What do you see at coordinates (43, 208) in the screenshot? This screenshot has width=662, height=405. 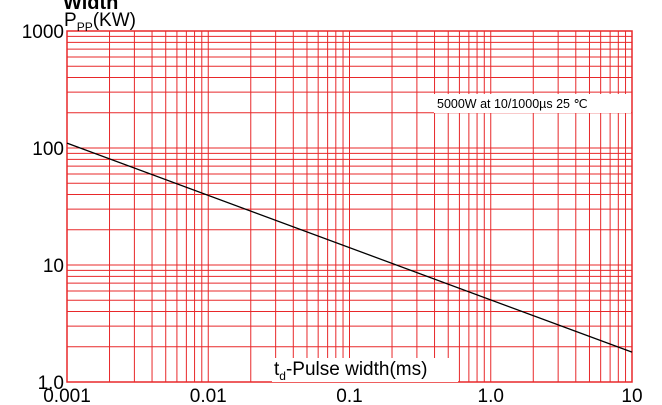 I see `y-tick-labels: 1.0 10 100 1000` at bounding box center [43, 208].